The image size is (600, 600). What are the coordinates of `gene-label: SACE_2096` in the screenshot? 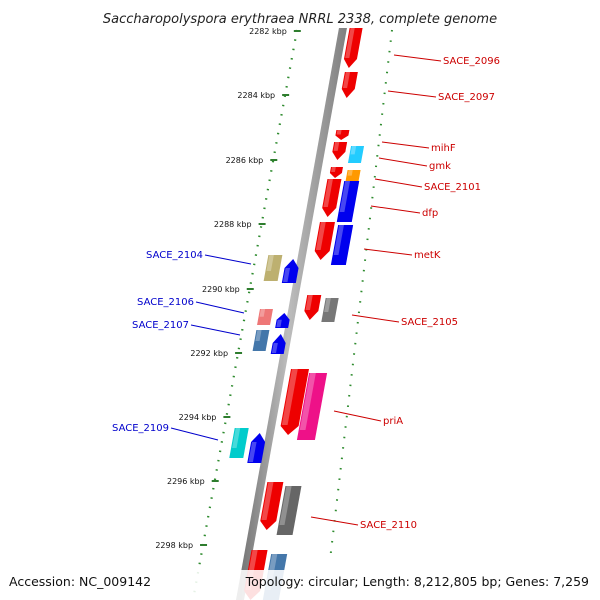 It's located at (471, 61).